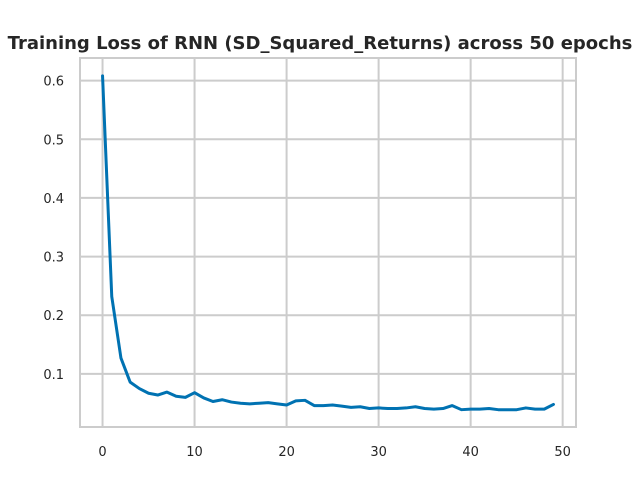 The image size is (640, 480). I want to click on y-tick-label: 0.6, so click(53, 82).